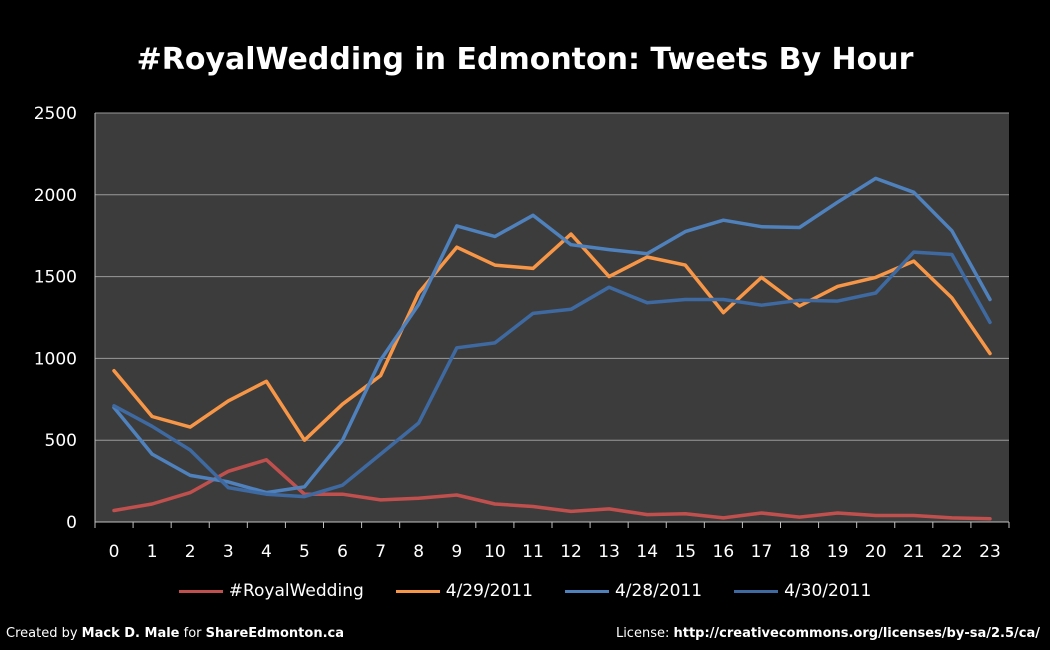 The image size is (1050, 650). What do you see at coordinates (55, 196) in the screenshot?
I see `y-tick-label: 2000` at bounding box center [55, 196].